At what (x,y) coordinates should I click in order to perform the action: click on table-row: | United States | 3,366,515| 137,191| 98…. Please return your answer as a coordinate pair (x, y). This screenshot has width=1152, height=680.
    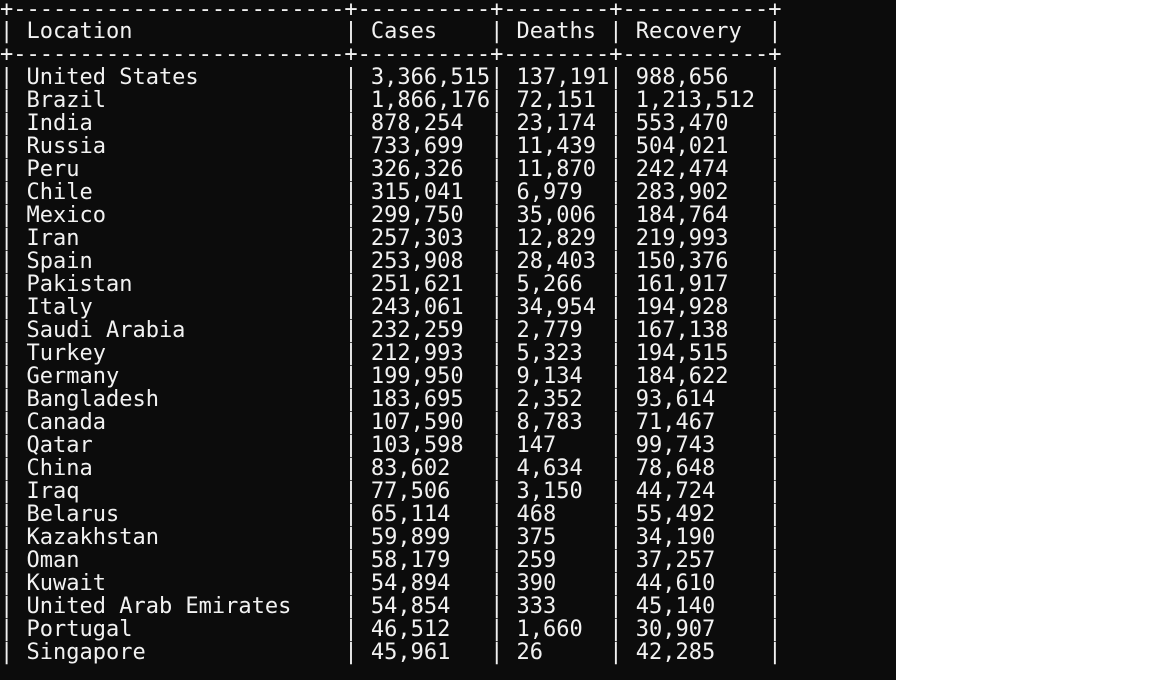
    Looking at the image, I should click on (391, 77).